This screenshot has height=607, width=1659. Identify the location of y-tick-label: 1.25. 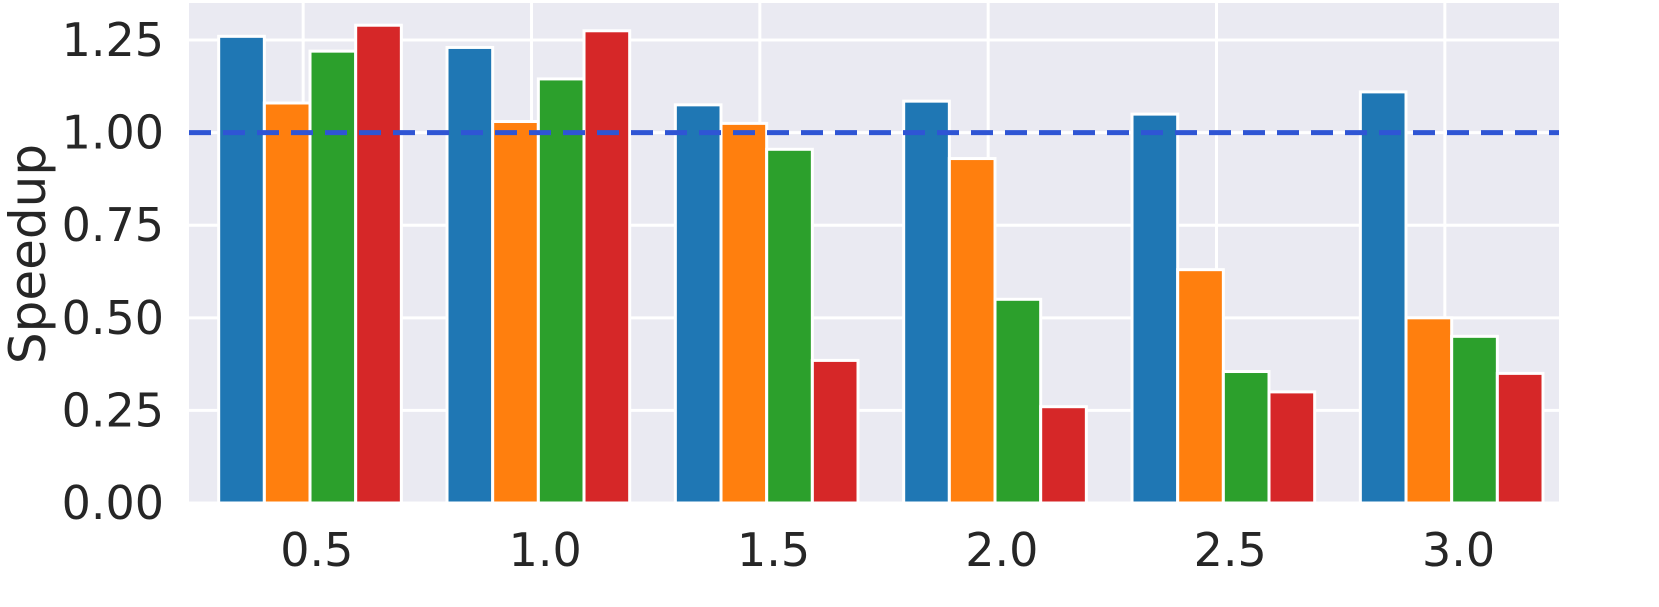
(113, 40).